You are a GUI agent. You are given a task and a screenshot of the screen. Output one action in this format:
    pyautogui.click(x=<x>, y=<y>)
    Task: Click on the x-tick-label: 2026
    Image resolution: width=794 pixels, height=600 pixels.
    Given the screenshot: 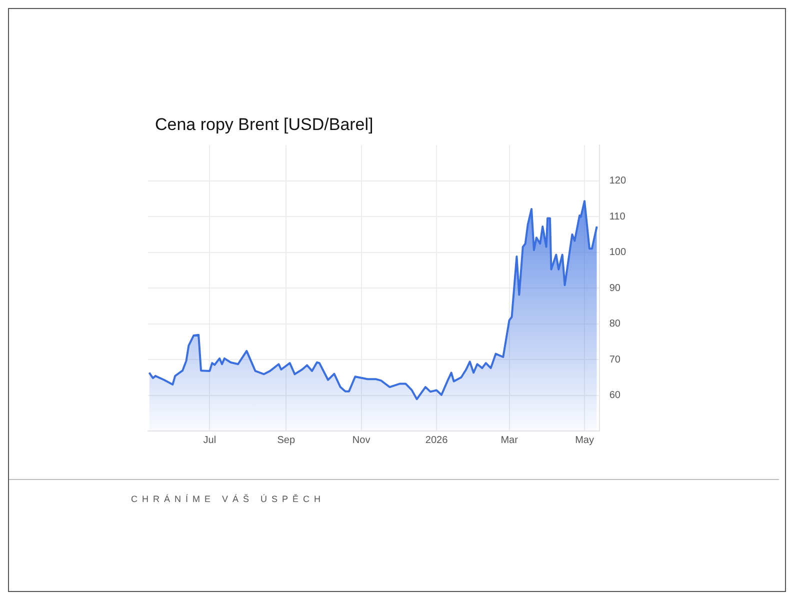 What is the action you would take?
    pyautogui.click(x=436, y=440)
    